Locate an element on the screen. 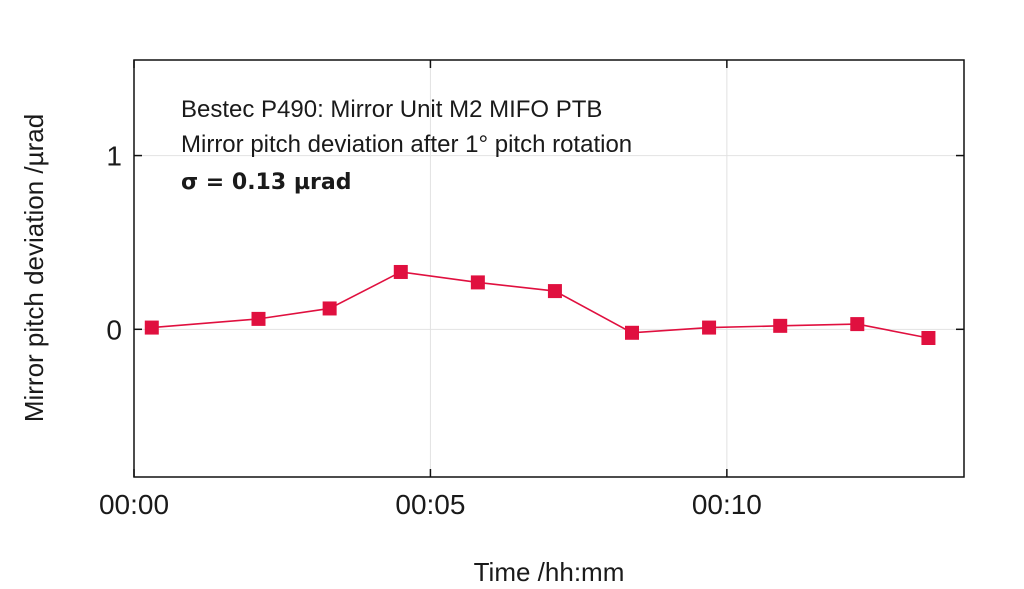 This screenshot has height=589, width=1024. series-group is located at coordinates (540, 304).